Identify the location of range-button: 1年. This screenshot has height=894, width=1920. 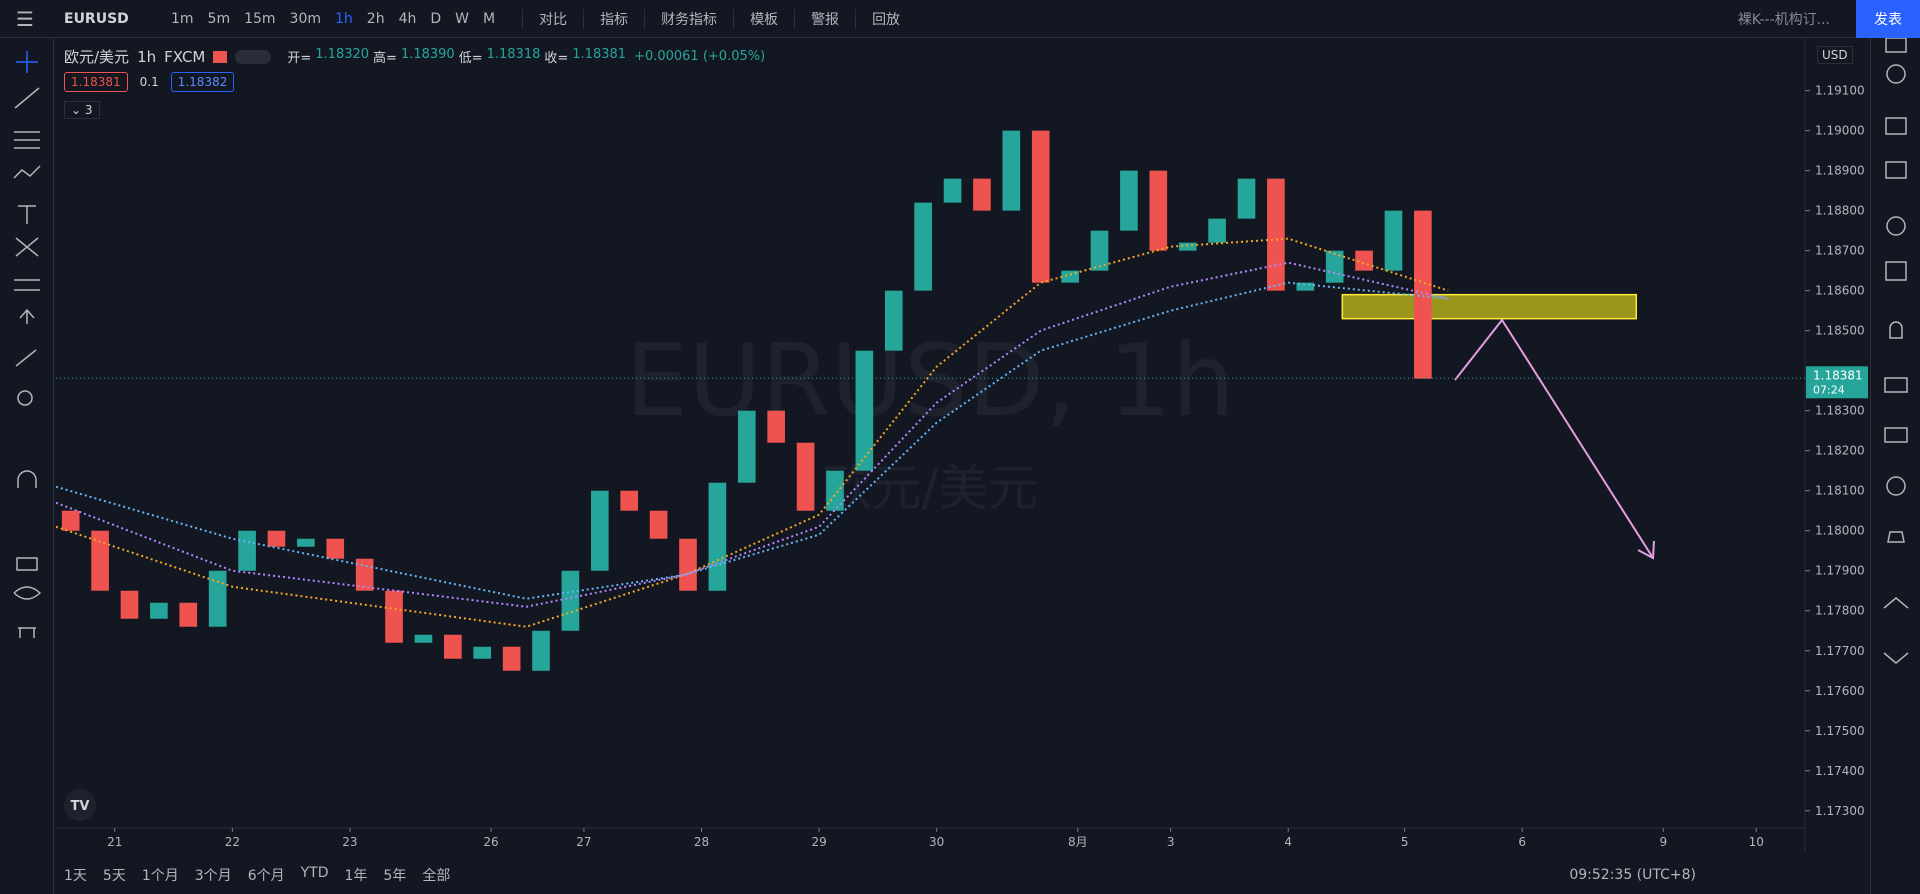
(356, 876).